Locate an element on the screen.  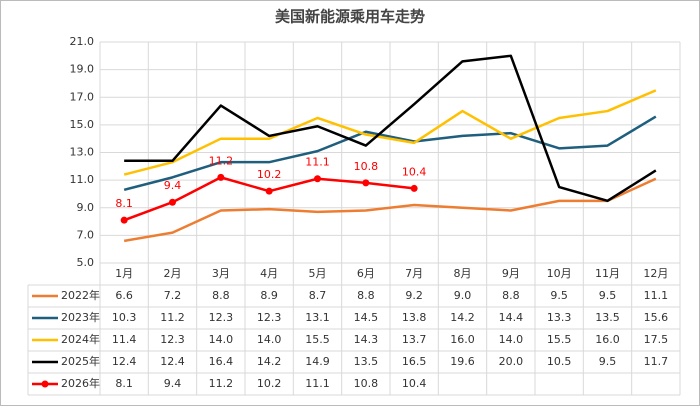
x-tick-label: 3月 is located at coordinates (221, 273).